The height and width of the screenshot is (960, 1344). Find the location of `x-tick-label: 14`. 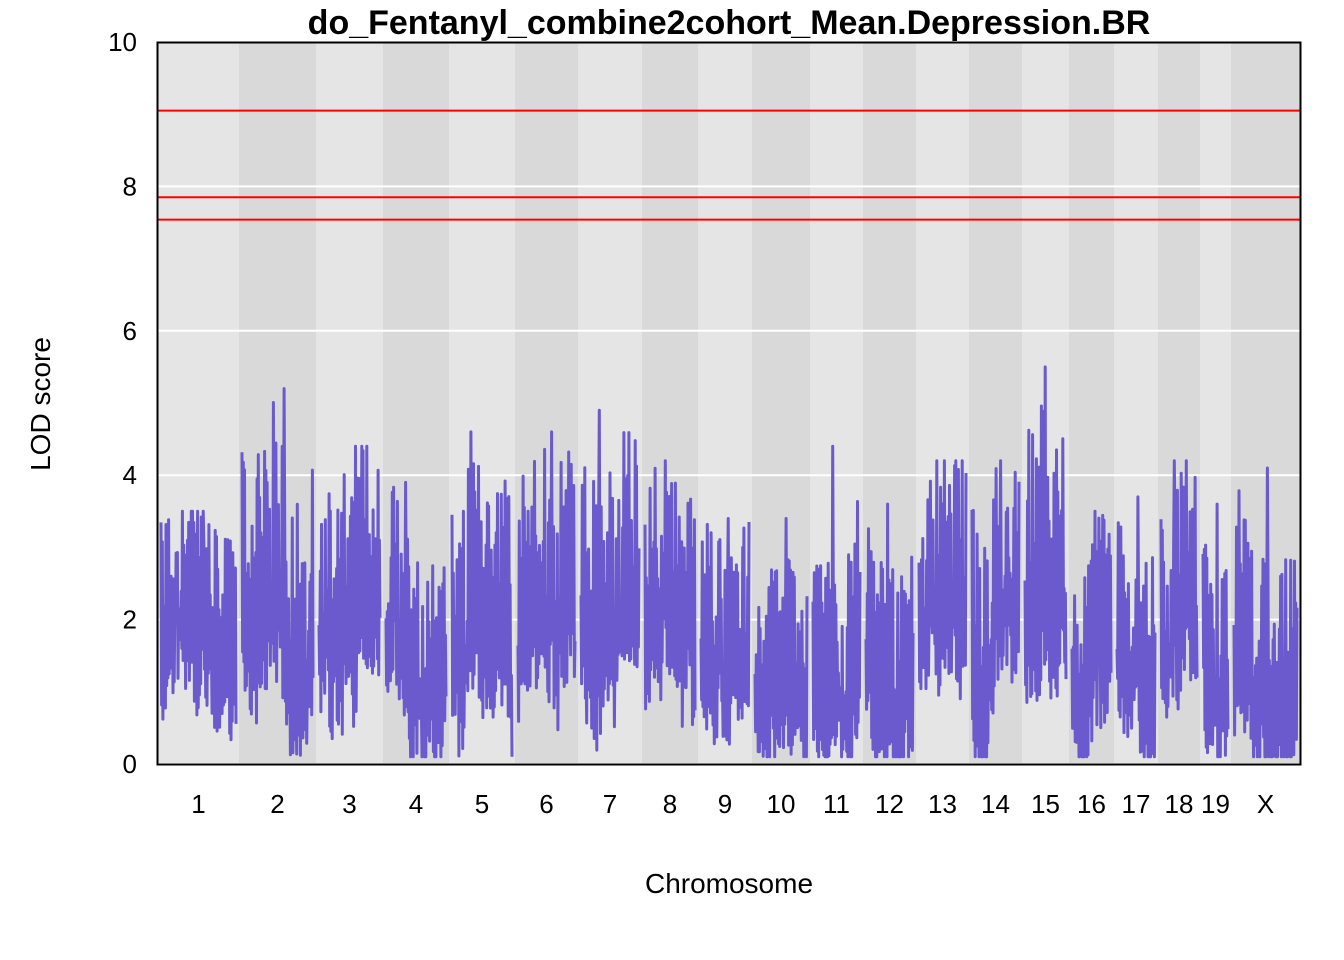

x-tick-label: 14 is located at coordinates (995, 804).